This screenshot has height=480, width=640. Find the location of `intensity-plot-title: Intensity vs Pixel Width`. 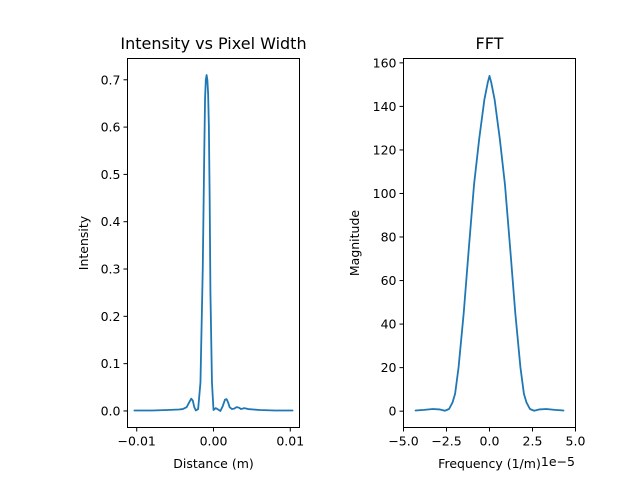

intensity-plot-title: Intensity vs Pixel Width is located at coordinates (213, 43).